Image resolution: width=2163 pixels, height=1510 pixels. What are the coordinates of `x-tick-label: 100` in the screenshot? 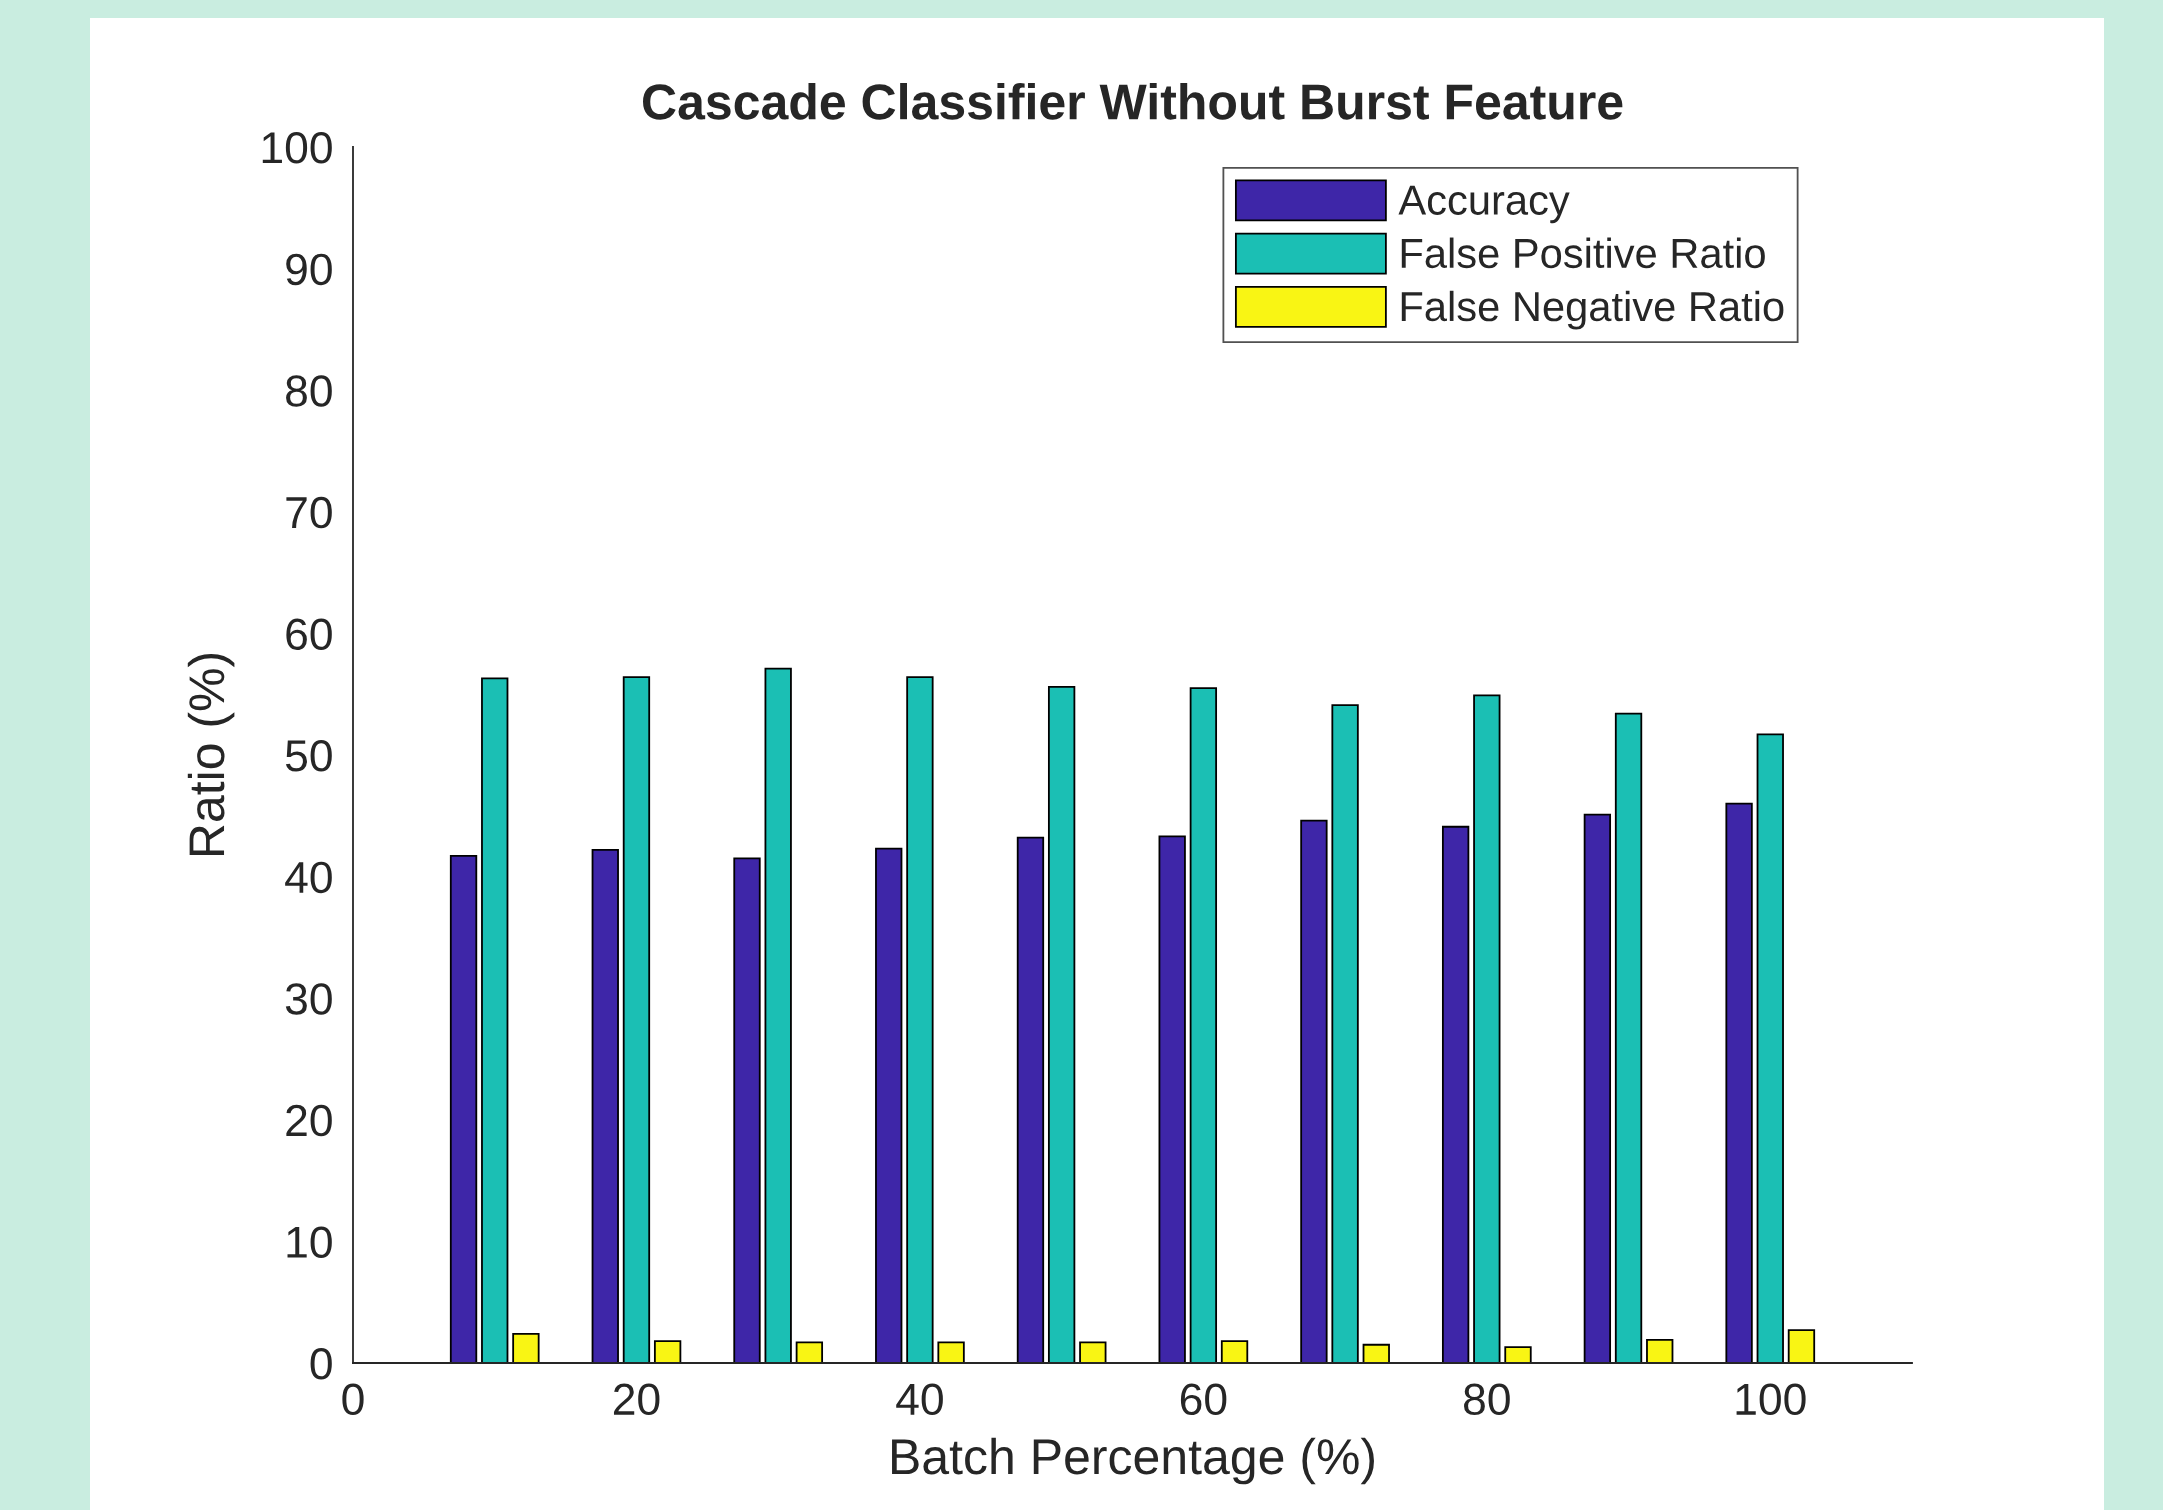 It's located at (1771, 1399).